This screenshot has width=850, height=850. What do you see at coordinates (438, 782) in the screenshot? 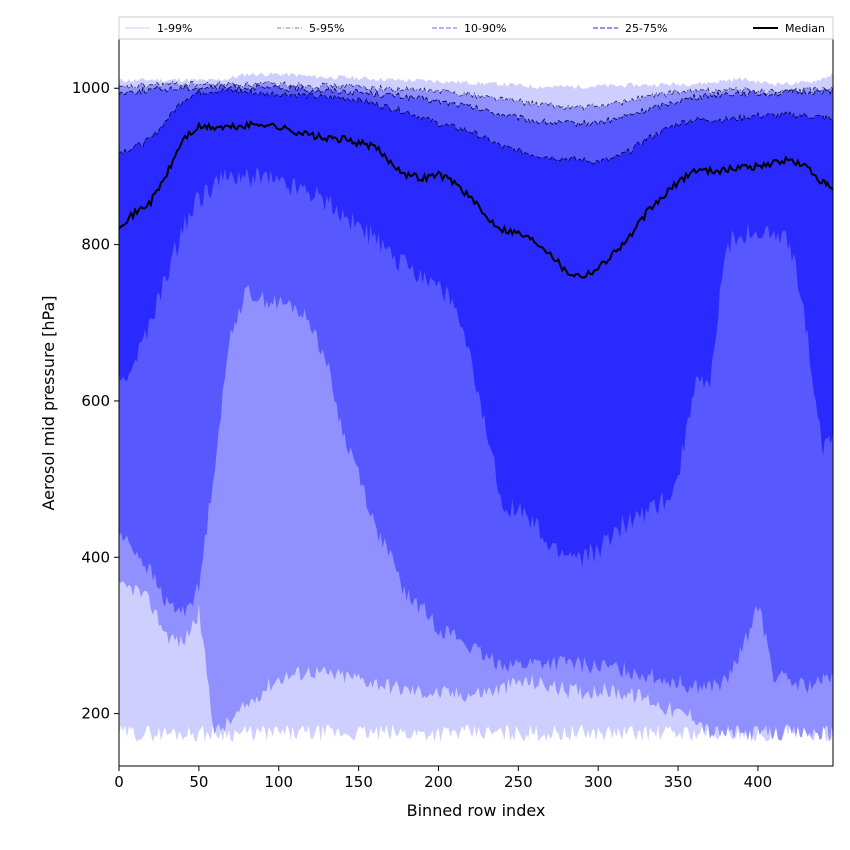
I see `x-tick-label: 200` at bounding box center [438, 782].